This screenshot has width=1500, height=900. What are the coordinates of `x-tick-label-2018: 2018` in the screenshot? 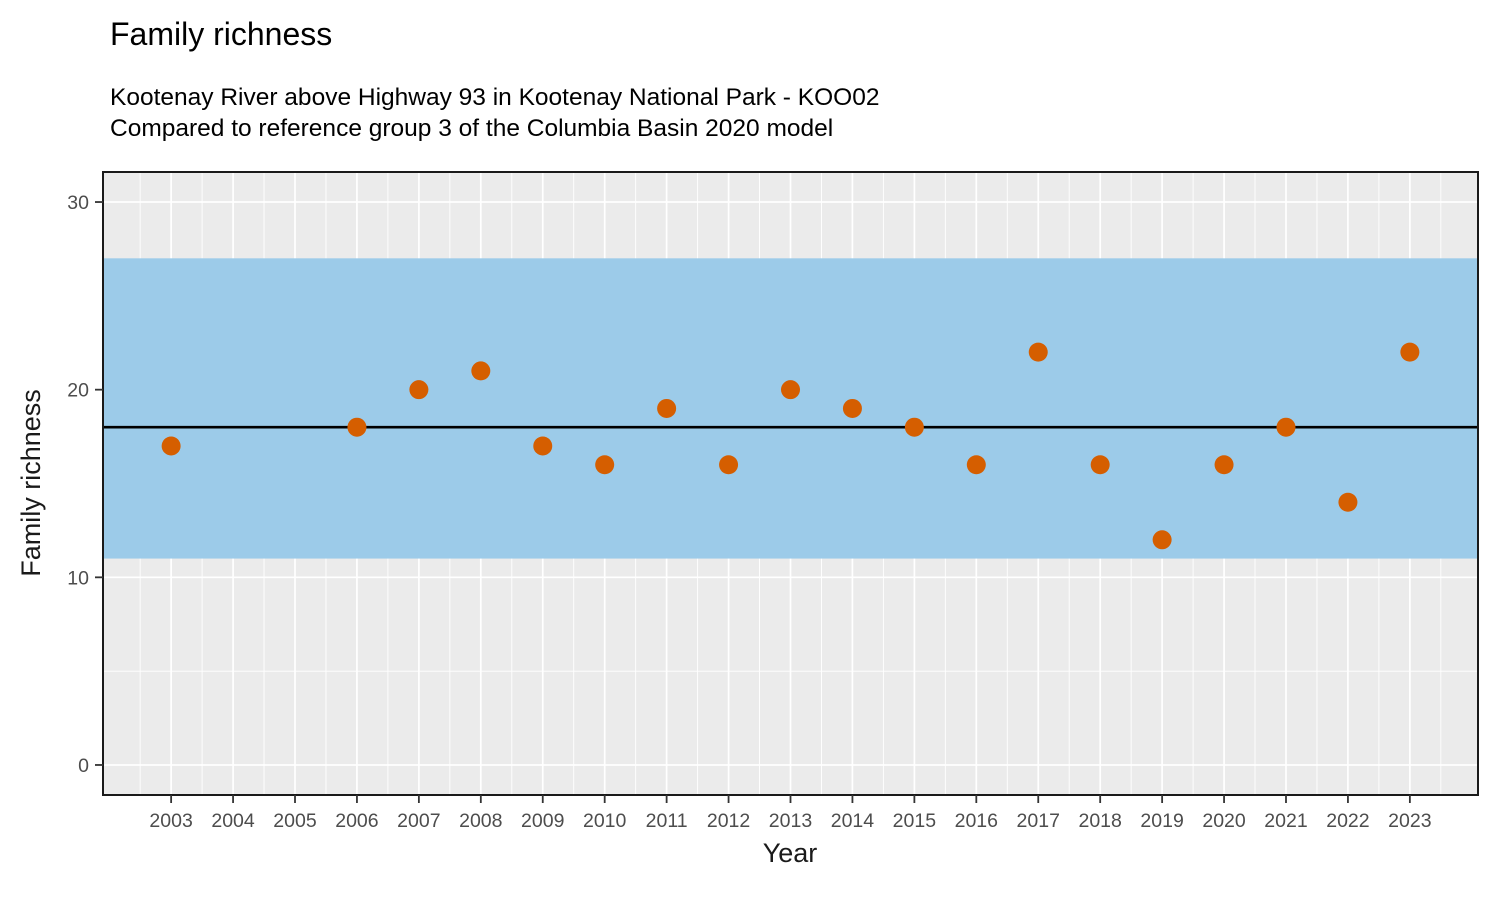 It's located at (1099, 821).